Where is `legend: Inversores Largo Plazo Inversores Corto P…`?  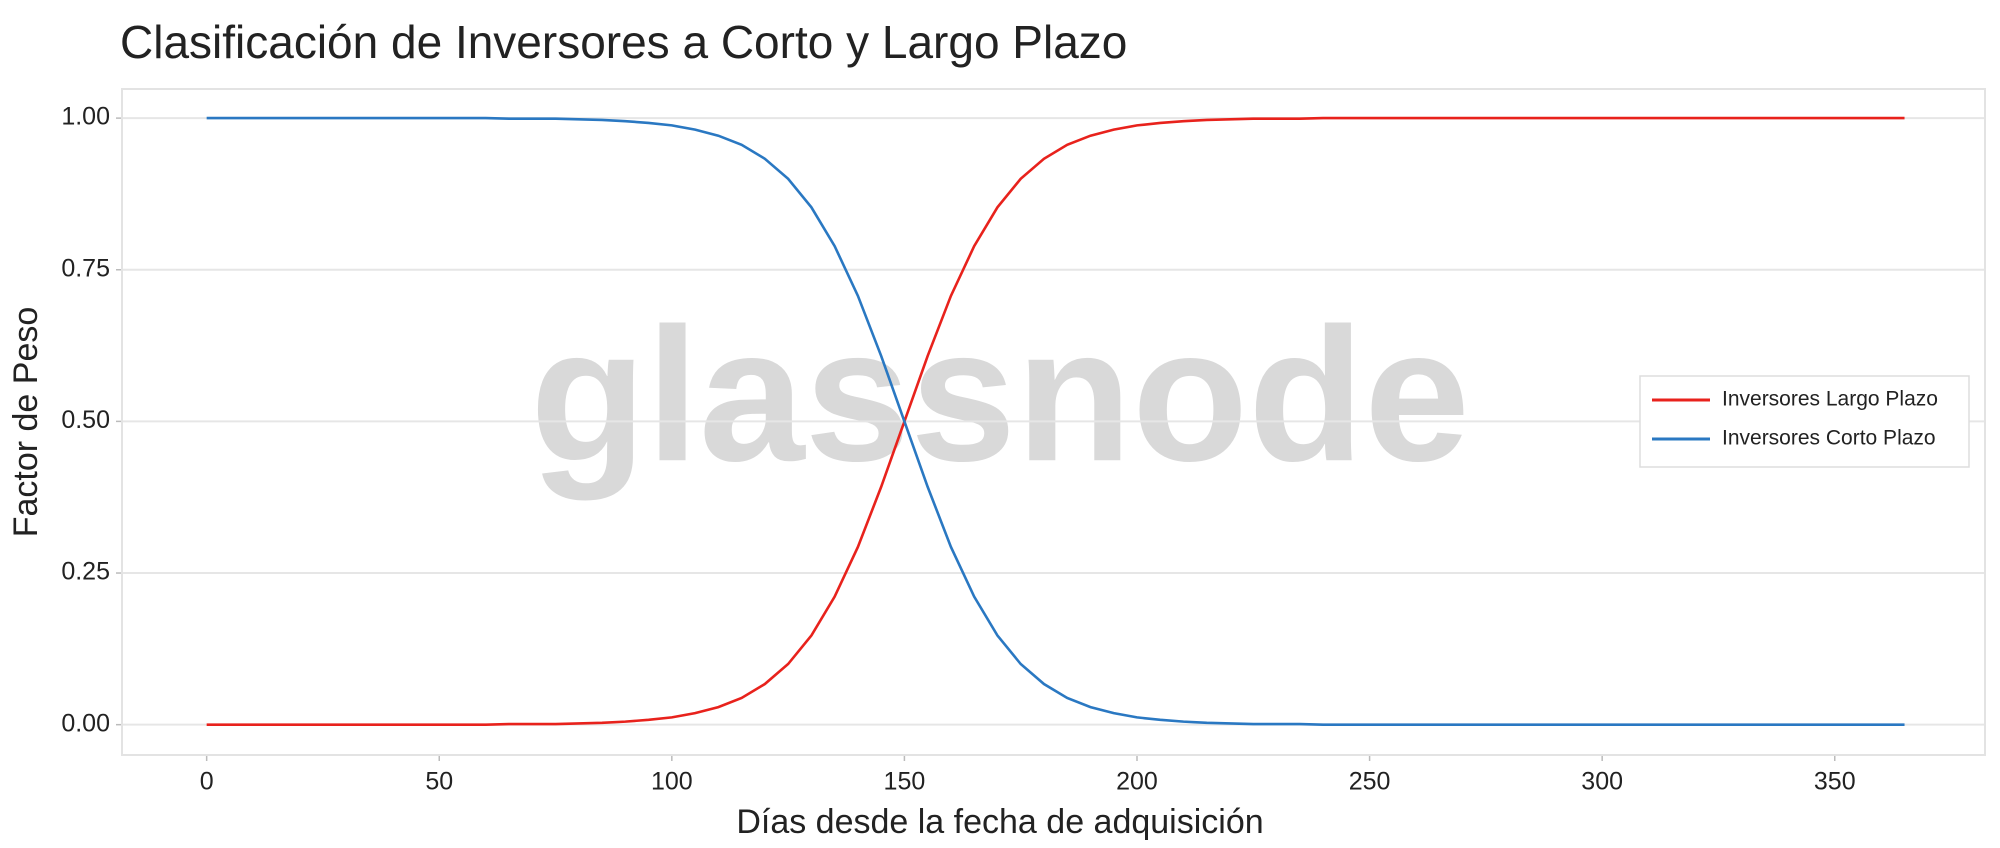
legend: Inversores Largo Plazo Inversores Corto P… is located at coordinates (1804, 421).